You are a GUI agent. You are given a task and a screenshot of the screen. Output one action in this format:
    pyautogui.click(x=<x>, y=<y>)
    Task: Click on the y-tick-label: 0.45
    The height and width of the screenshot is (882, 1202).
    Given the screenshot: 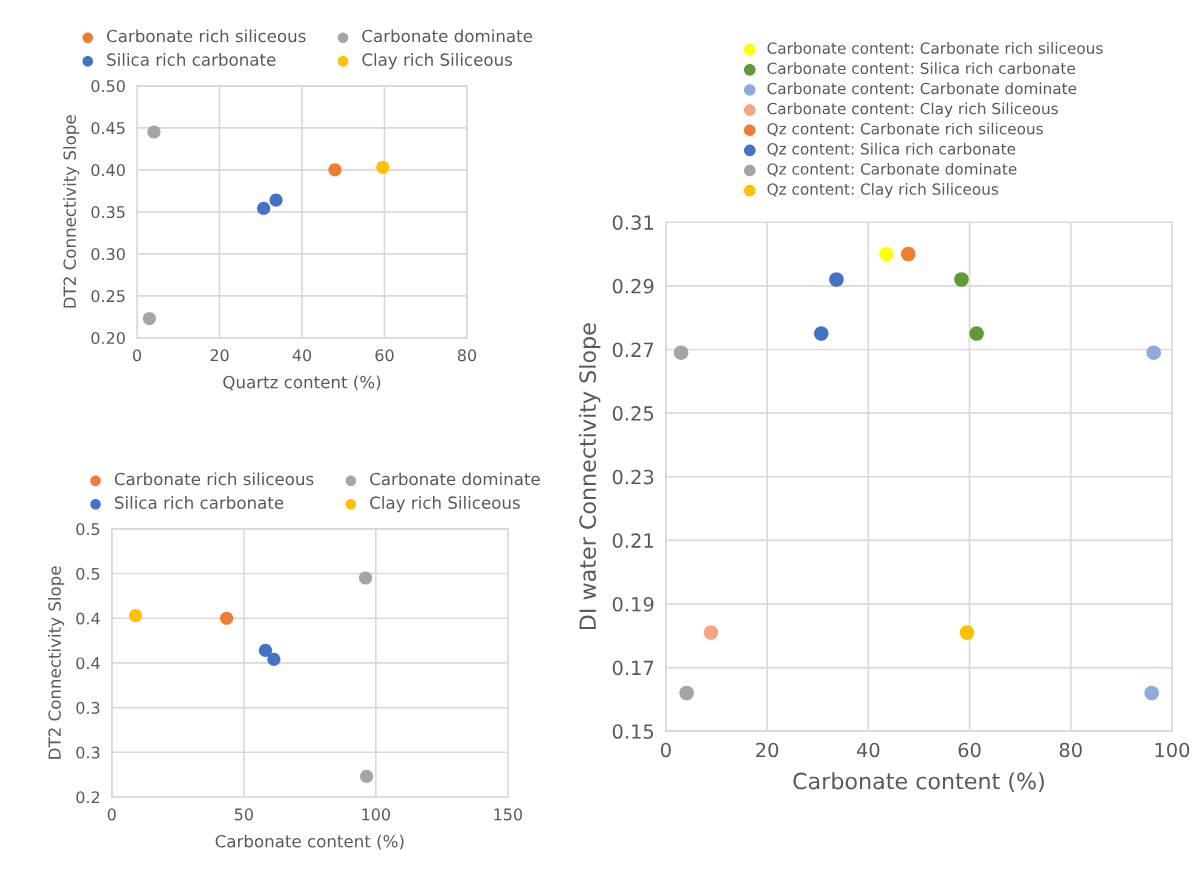 What is the action you would take?
    pyautogui.click(x=108, y=128)
    